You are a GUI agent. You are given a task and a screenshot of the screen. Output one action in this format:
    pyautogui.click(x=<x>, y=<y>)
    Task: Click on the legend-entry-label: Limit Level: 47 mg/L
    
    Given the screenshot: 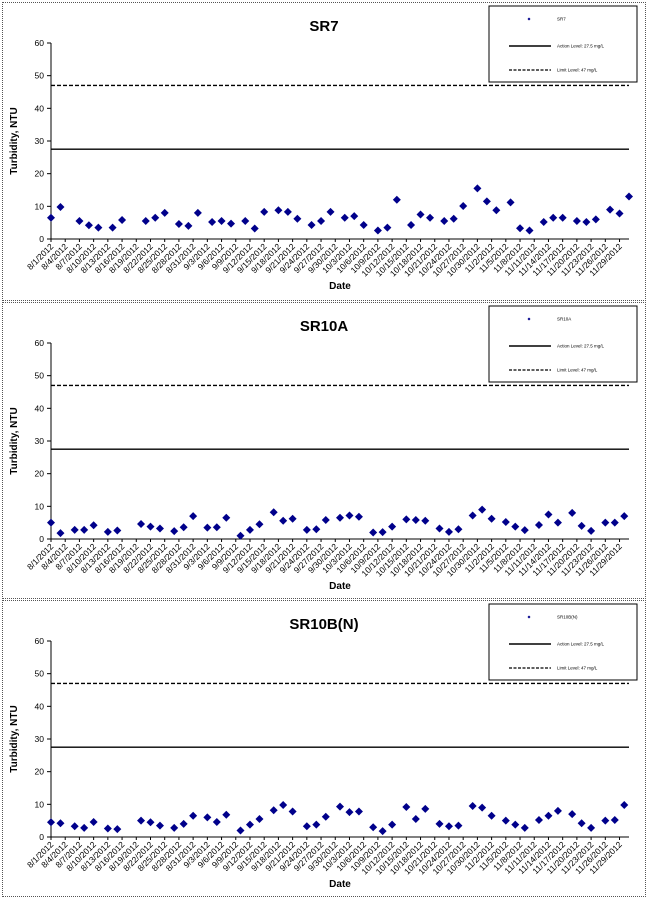 What is the action you would take?
    pyautogui.click(x=577, y=70)
    